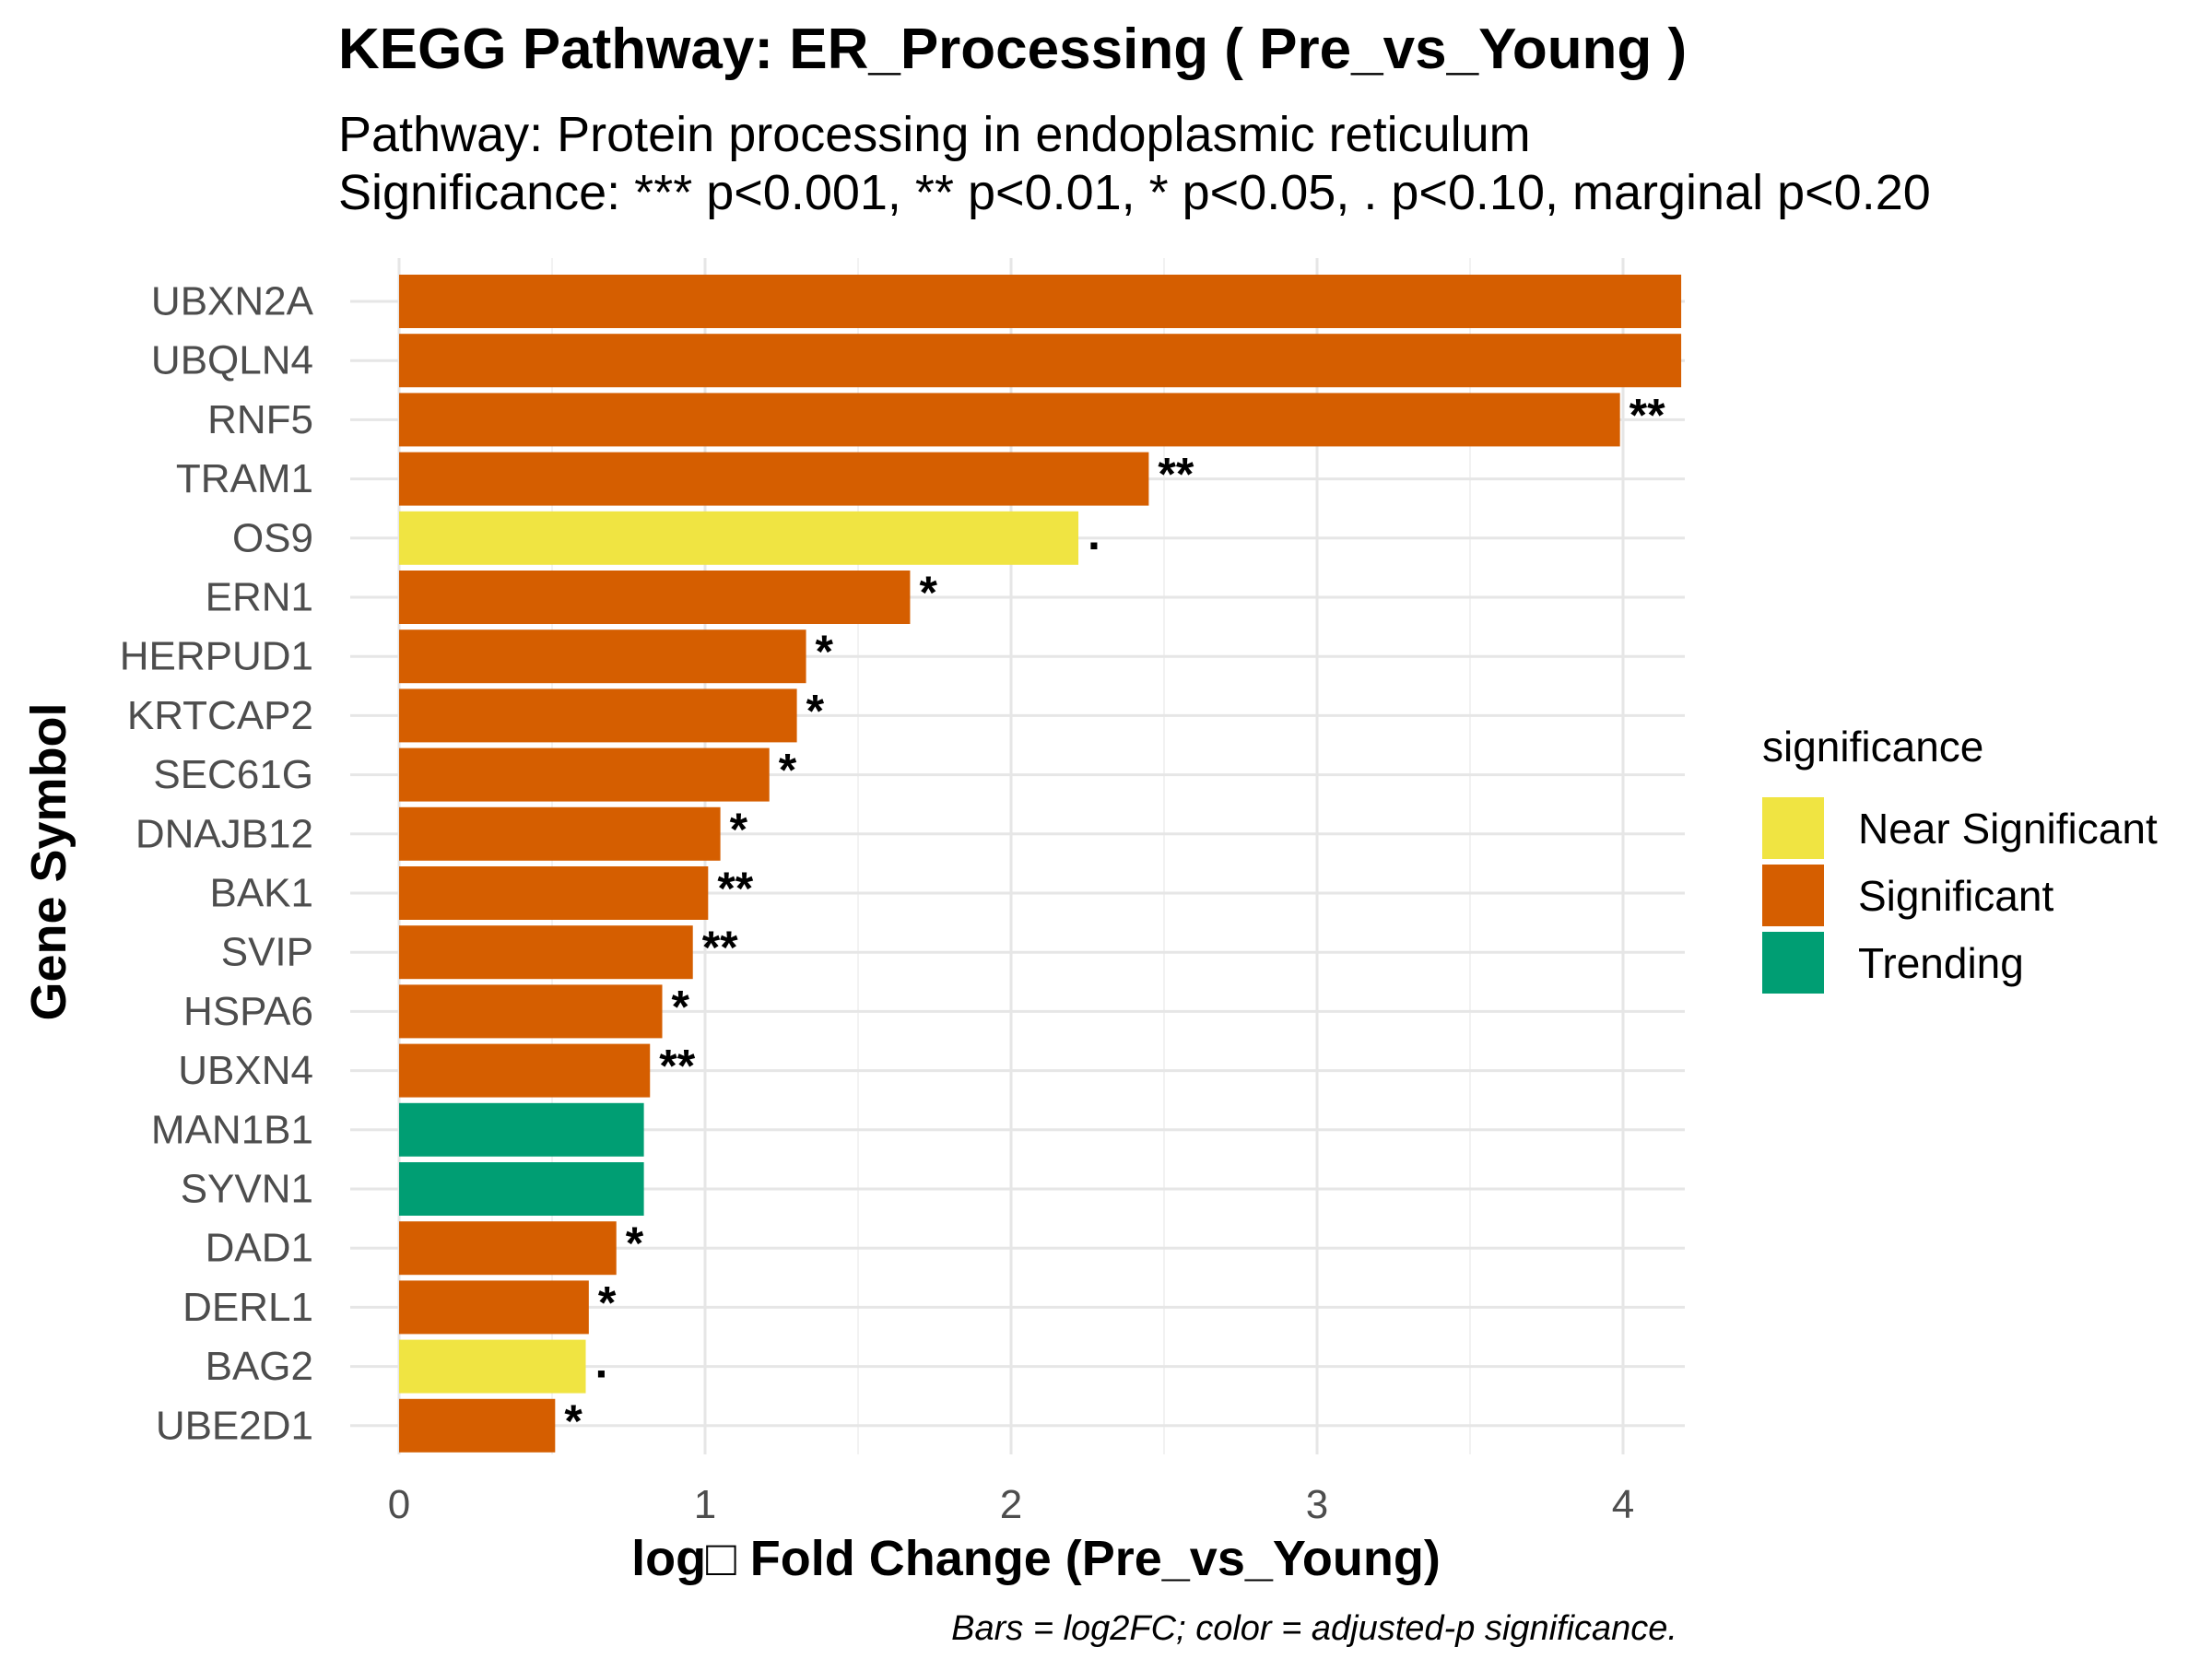  I want to click on x-tick-label: 2, so click(1011, 1504).